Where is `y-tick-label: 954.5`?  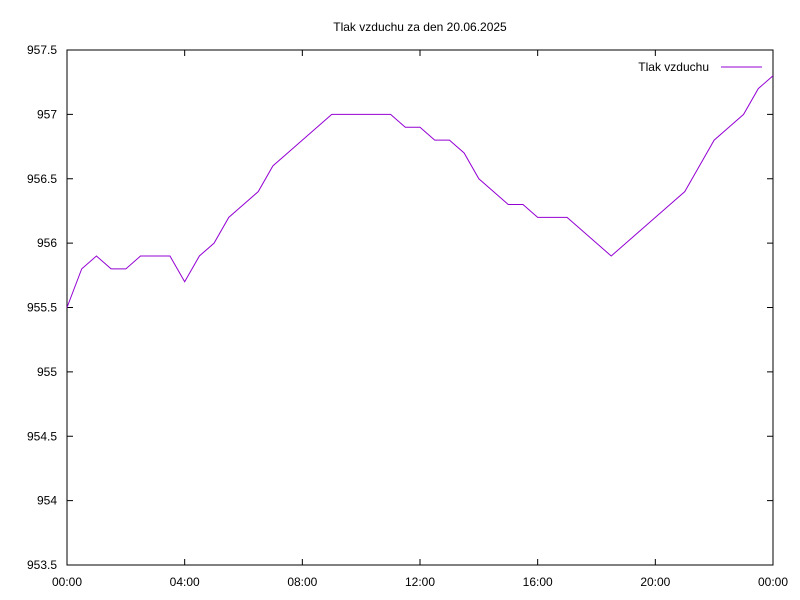
y-tick-label: 954.5 is located at coordinates (42, 436).